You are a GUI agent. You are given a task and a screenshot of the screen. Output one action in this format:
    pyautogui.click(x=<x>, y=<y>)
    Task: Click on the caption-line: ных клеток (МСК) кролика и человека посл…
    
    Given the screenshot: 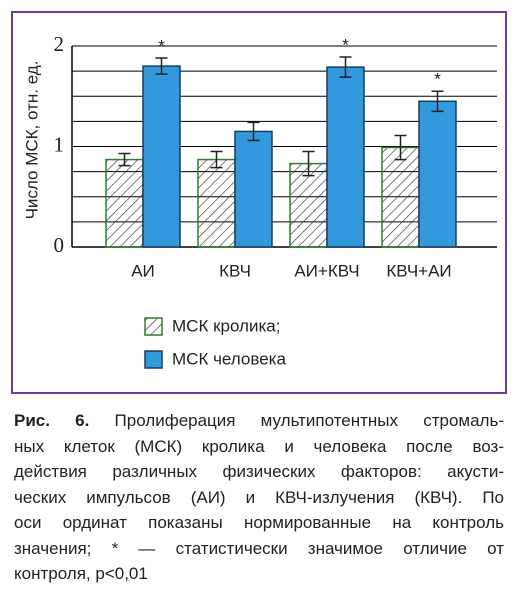 What is the action you would take?
    pyautogui.click(x=259, y=447)
    